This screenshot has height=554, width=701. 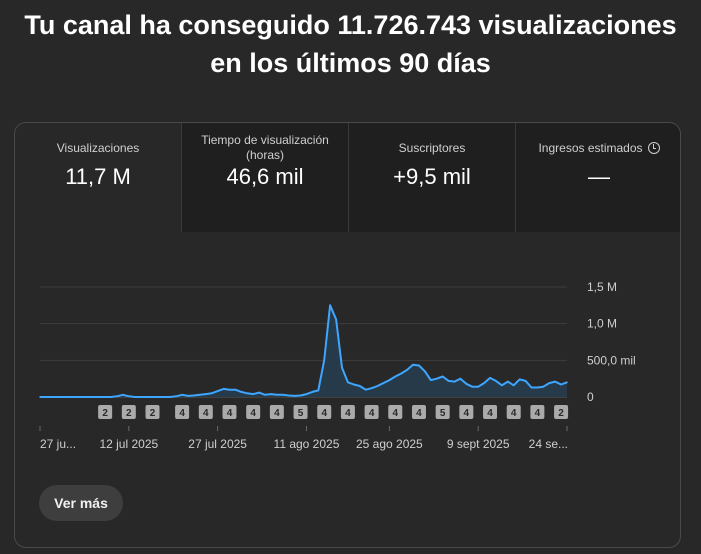 I want to click on y-tick-label: 0, so click(x=590, y=397).